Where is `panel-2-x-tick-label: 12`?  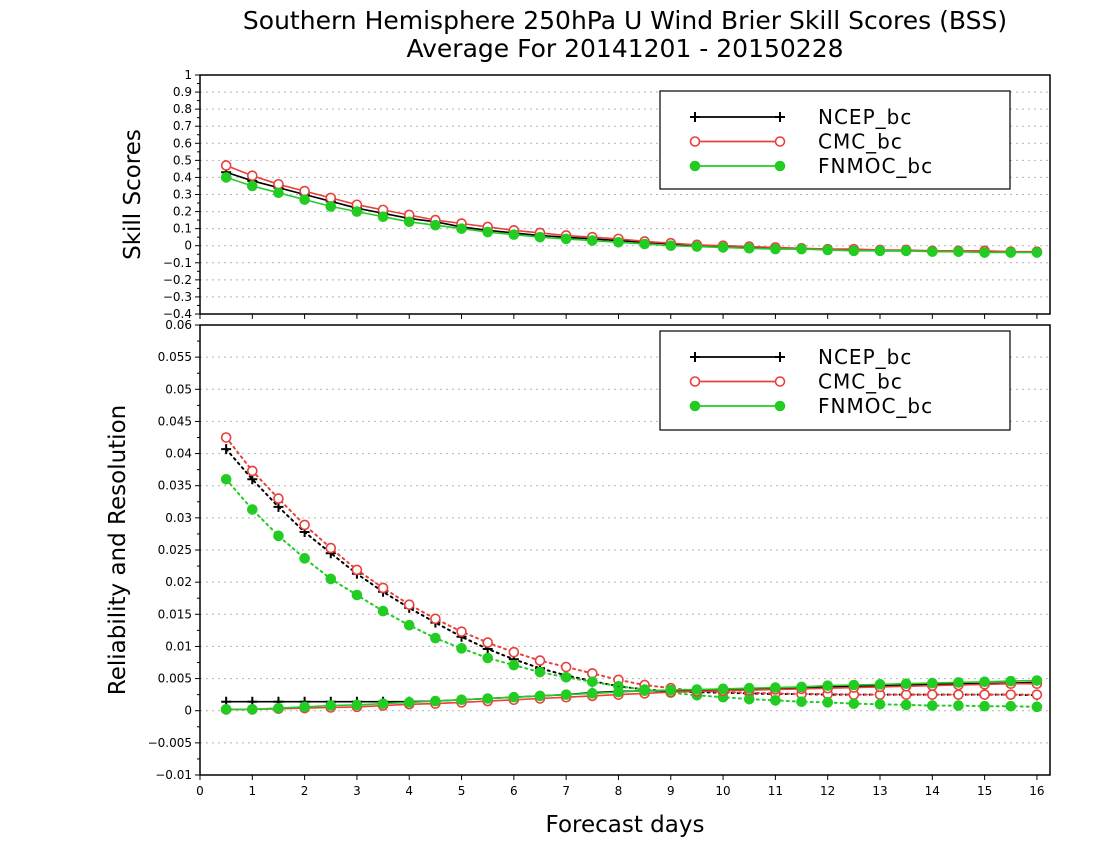 panel-2-x-tick-label: 12 is located at coordinates (827, 791).